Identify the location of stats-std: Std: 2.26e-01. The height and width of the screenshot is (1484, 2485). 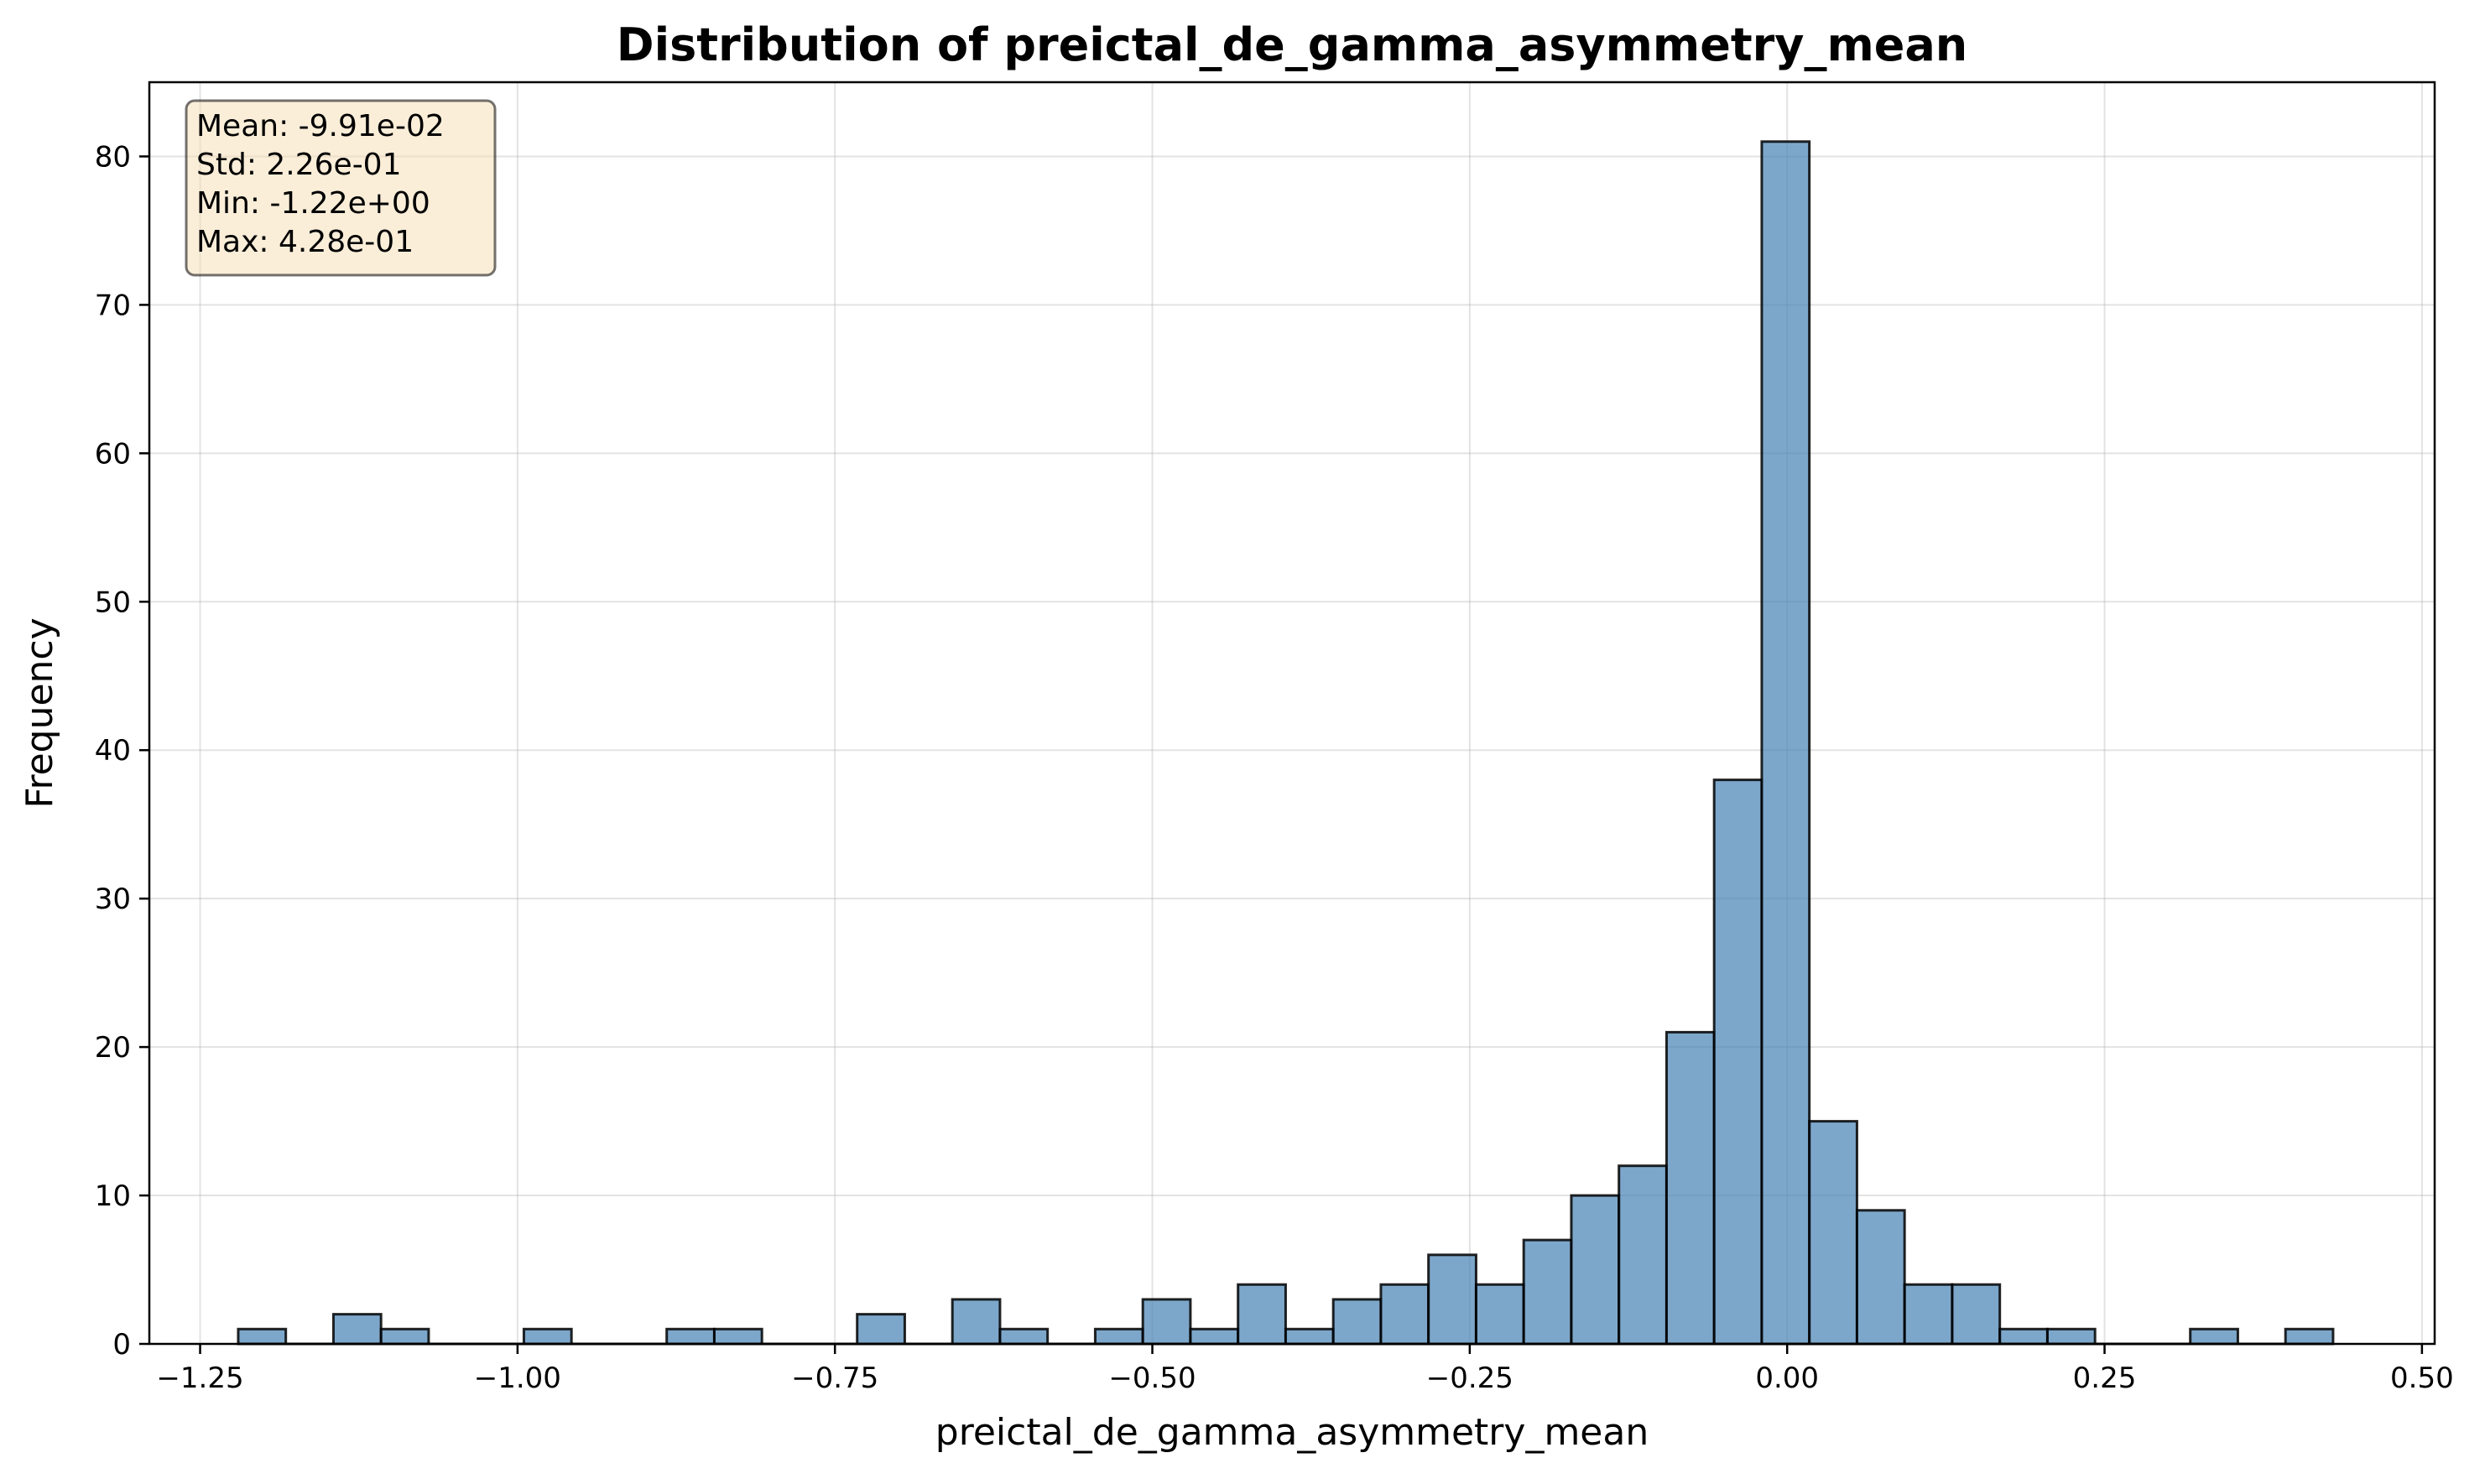
(299, 165).